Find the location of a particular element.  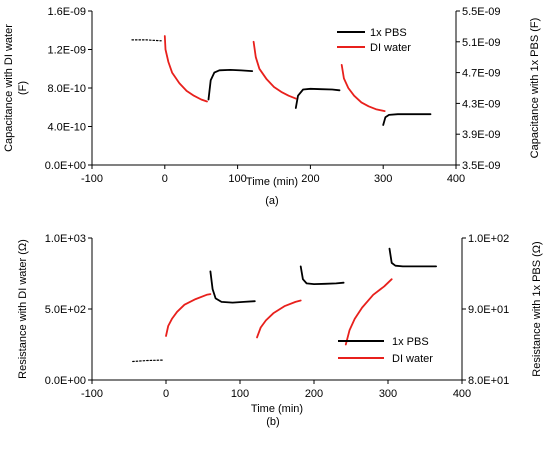

y-tick-label: 1.2E-09 is located at coordinates (66, 51).